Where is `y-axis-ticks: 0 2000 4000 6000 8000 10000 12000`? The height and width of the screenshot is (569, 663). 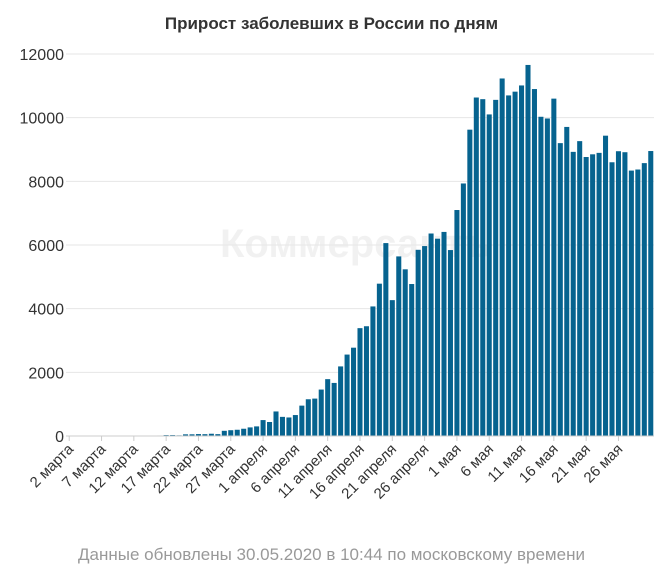
y-axis-ticks: 0 2000 4000 6000 8000 10000 12000 is located at coordinates (42, 246).